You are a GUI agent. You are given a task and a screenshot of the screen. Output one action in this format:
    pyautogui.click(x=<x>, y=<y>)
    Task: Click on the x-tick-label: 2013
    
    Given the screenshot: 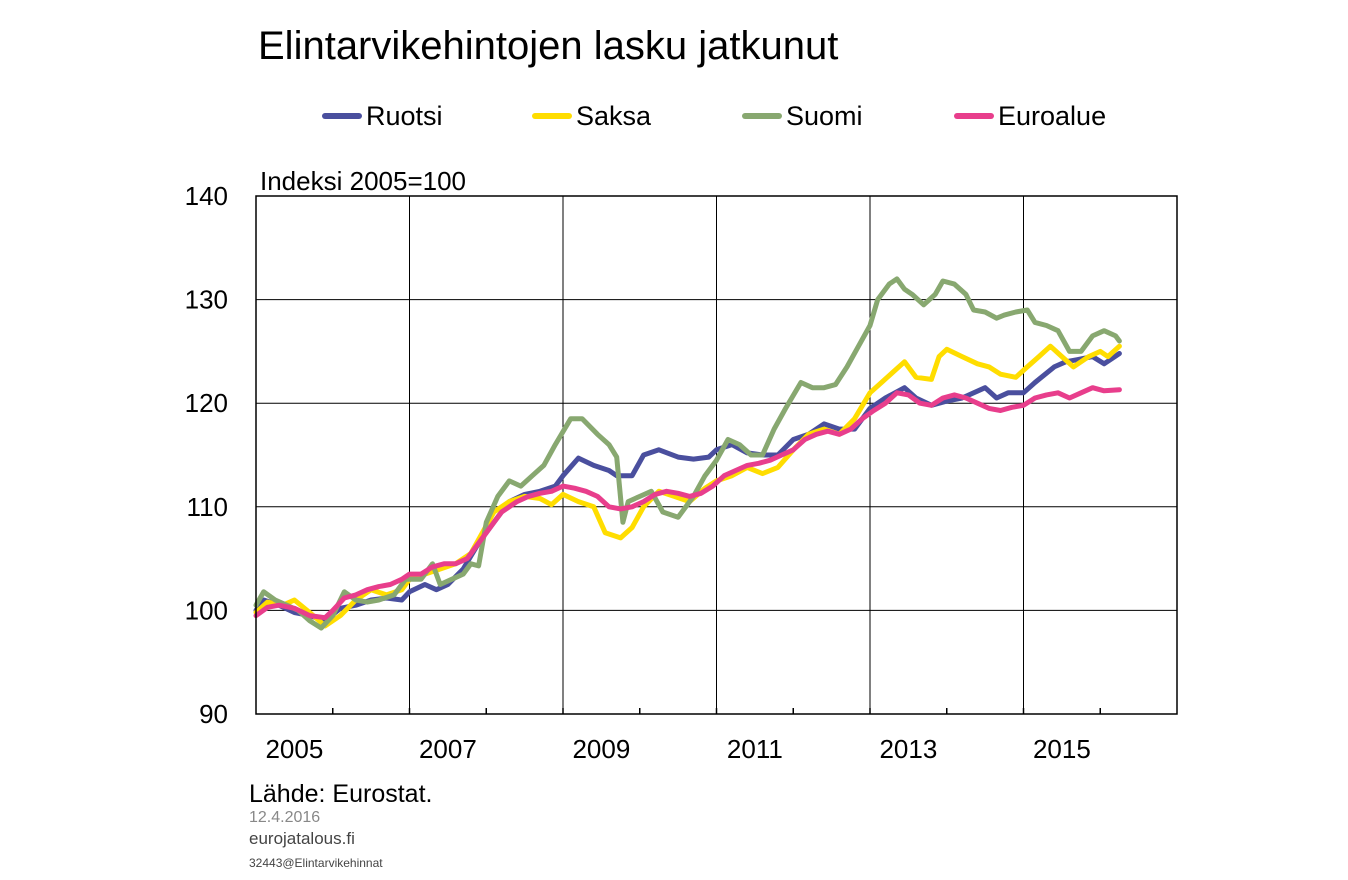 What is the action you would take?
    pyautogui.click(x=908, y=749)
    